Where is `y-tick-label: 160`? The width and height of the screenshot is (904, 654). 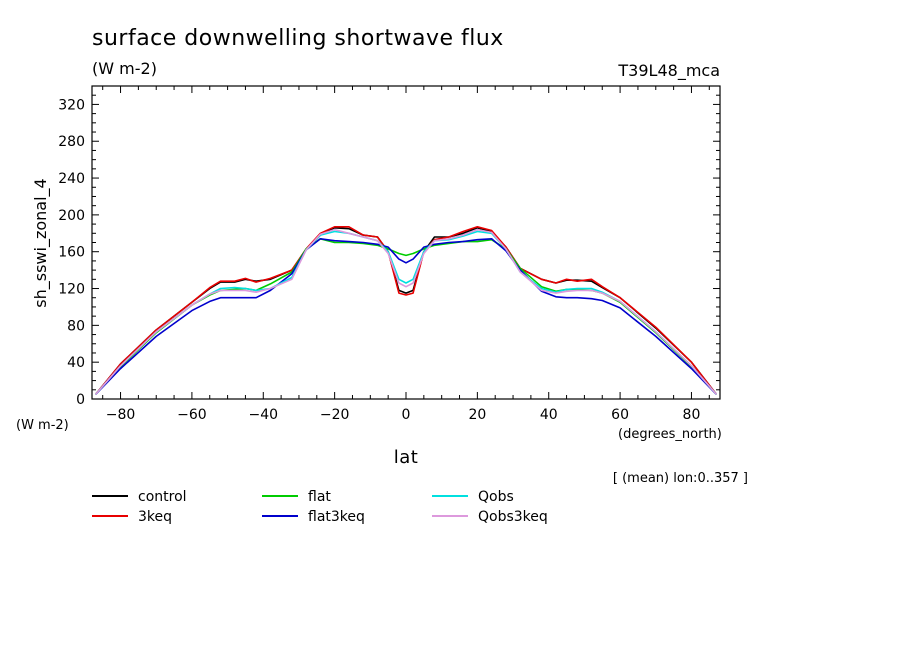
y-tick-label: 160 is located at coordinates (71, 253).